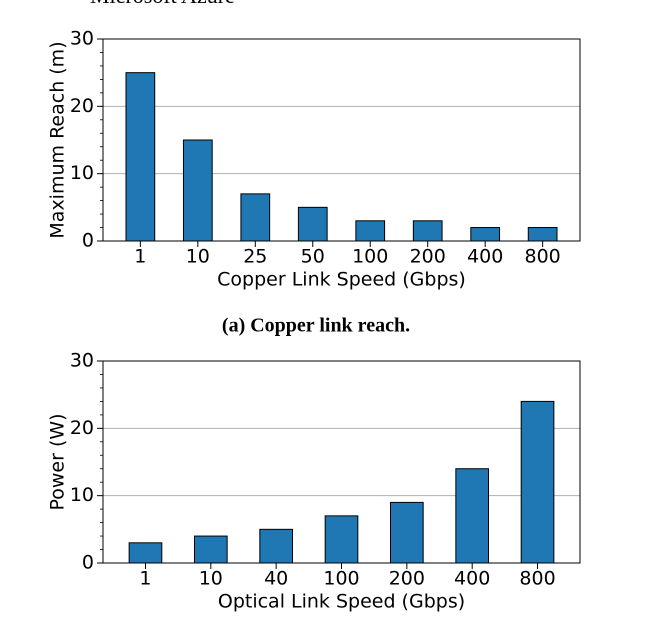 This screenshot has width=645, height=633. I want to click on x-tick-label: 25, so click(255, 257).